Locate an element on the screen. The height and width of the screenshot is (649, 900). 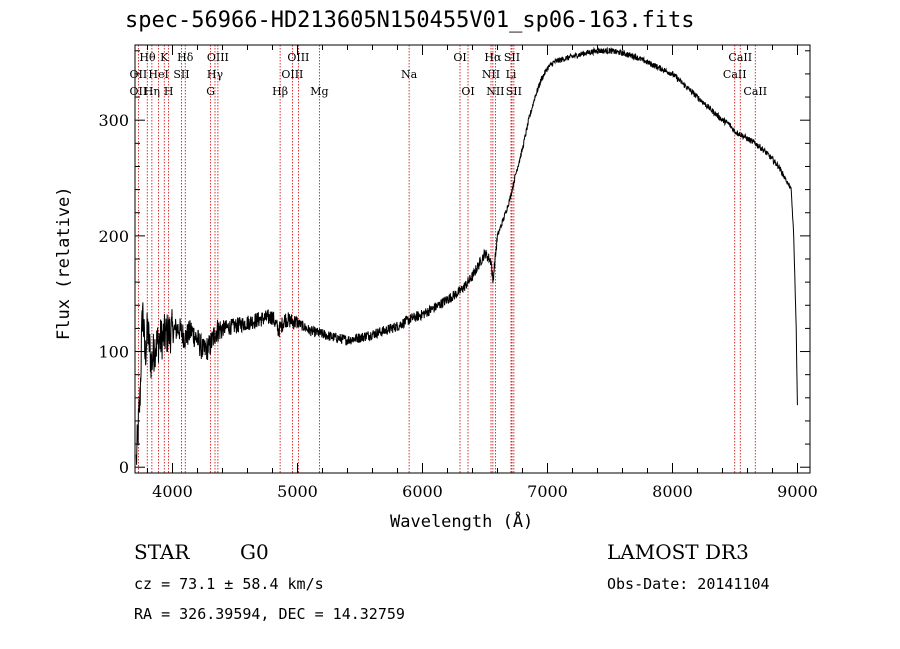
line-label: Mg is located at coordinates (319, 91).